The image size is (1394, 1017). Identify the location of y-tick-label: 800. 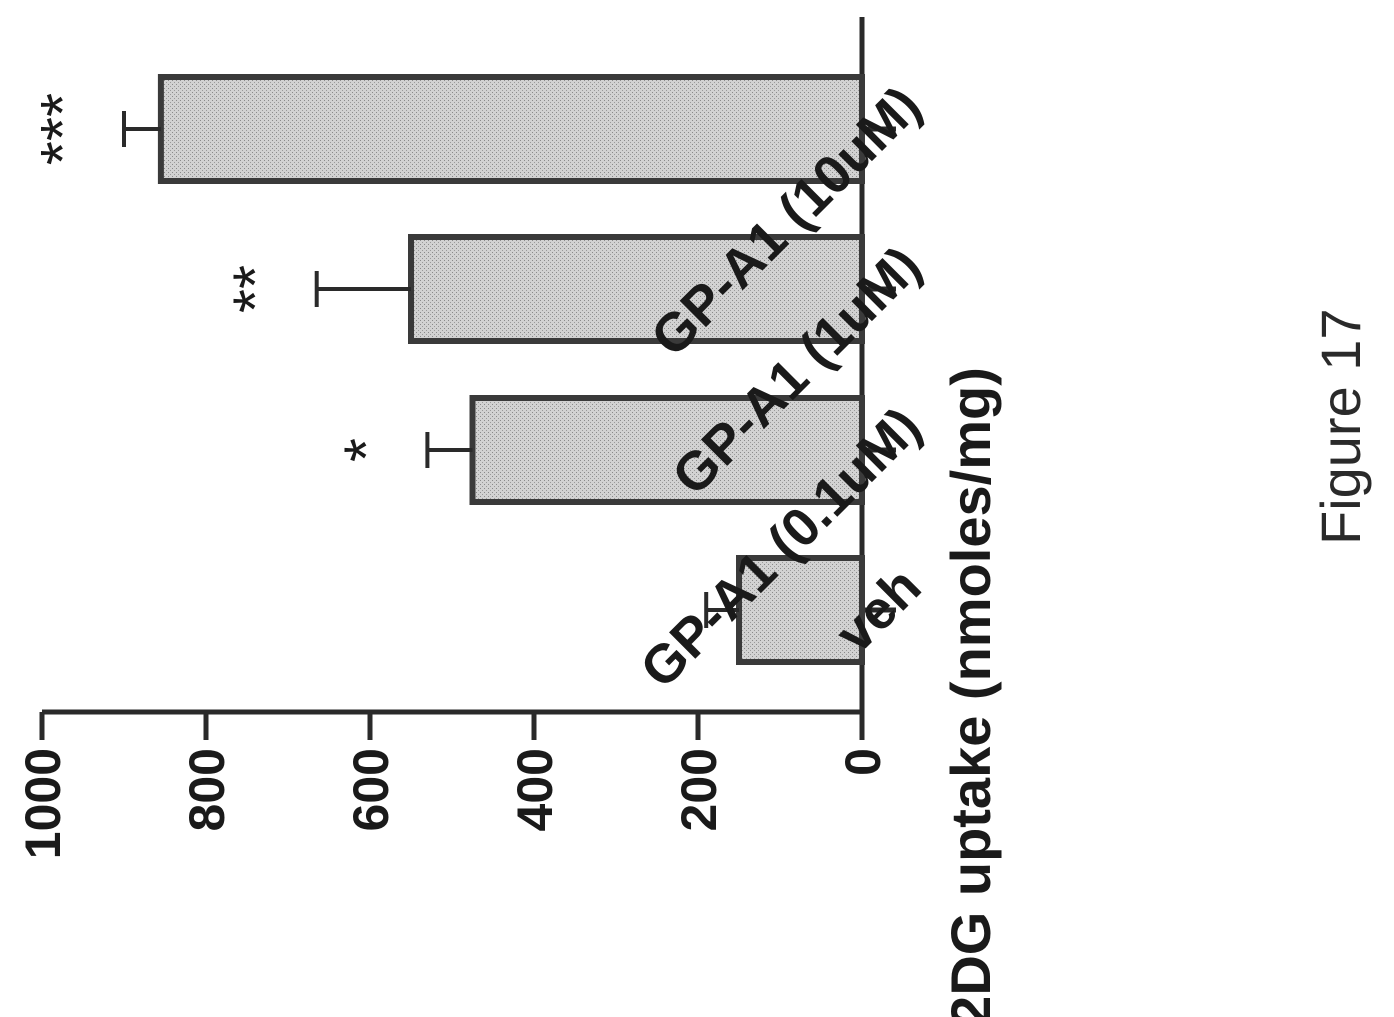
(207, 789).